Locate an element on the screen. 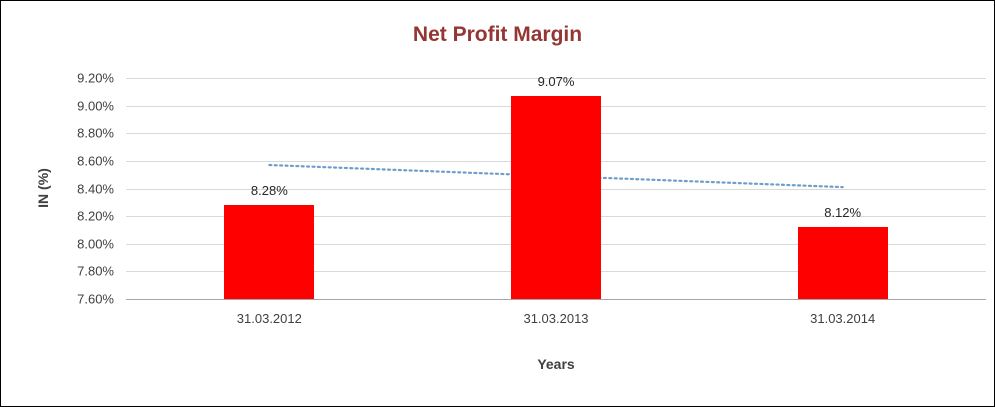  bar-data-label: 8.28% is located at coordinates (269, 191).